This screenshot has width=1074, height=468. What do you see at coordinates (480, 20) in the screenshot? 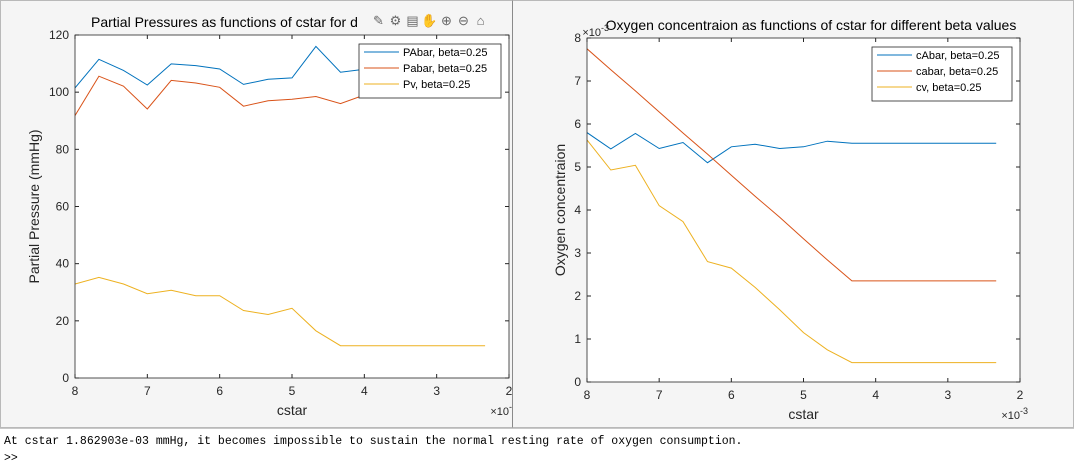
I see `home-icon: ⌂` at bounding box center [480, 20].